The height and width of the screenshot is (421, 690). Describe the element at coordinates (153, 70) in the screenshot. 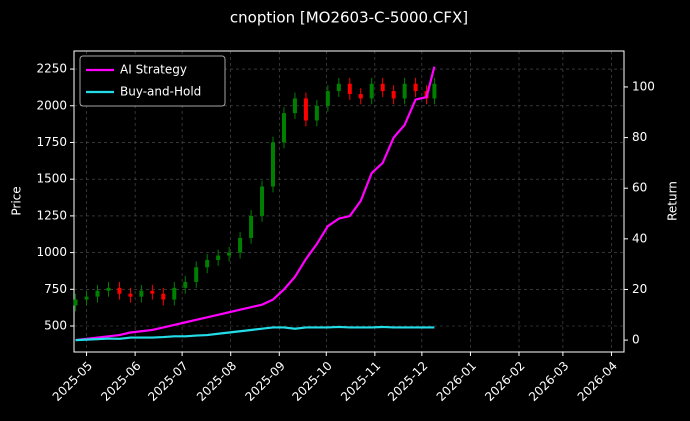

I see `legend-label: AI Strategy` at that location.